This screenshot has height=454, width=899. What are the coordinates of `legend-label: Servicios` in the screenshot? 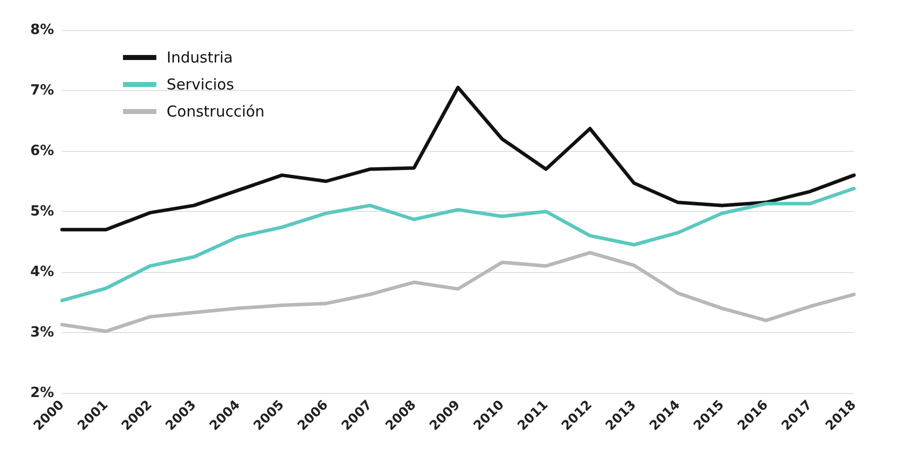 It's located at (200, 85).